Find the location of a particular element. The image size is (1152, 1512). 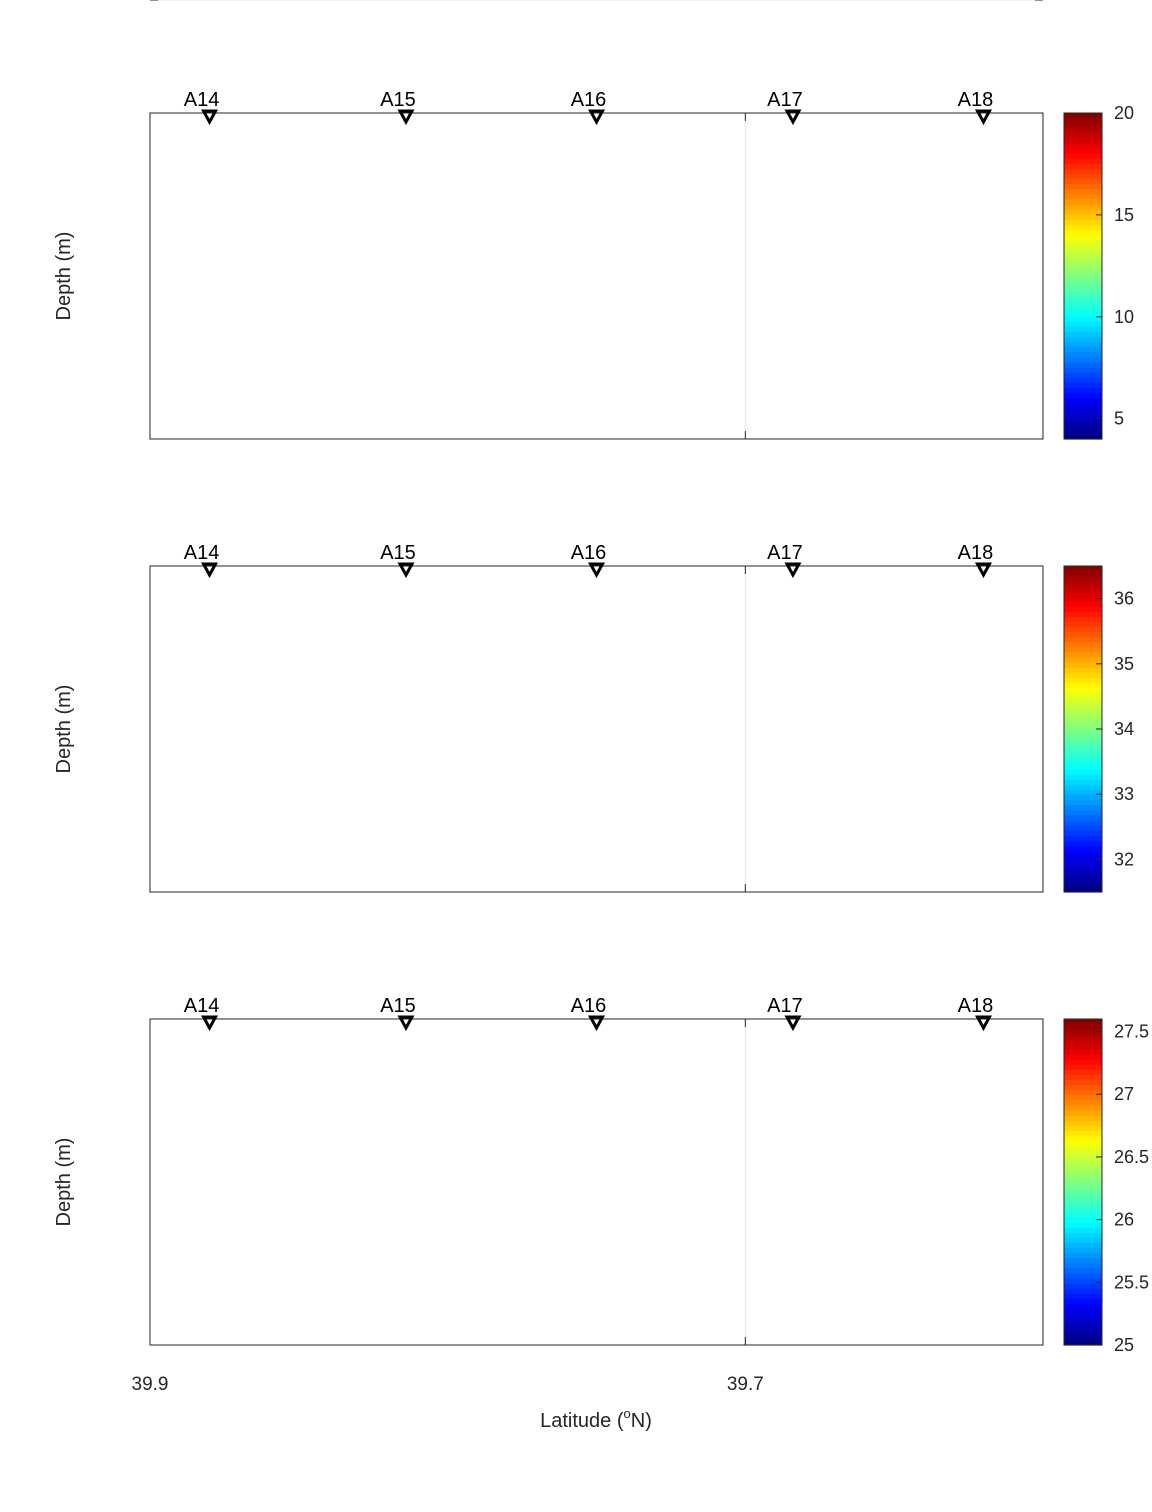

station-marker-a18 is located at coordinates (983, 1023).